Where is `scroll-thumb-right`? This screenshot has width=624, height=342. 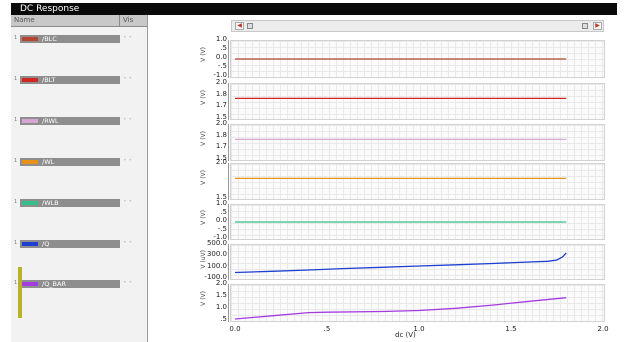 scroll-thumb-right is located at coordinates (585, 26).